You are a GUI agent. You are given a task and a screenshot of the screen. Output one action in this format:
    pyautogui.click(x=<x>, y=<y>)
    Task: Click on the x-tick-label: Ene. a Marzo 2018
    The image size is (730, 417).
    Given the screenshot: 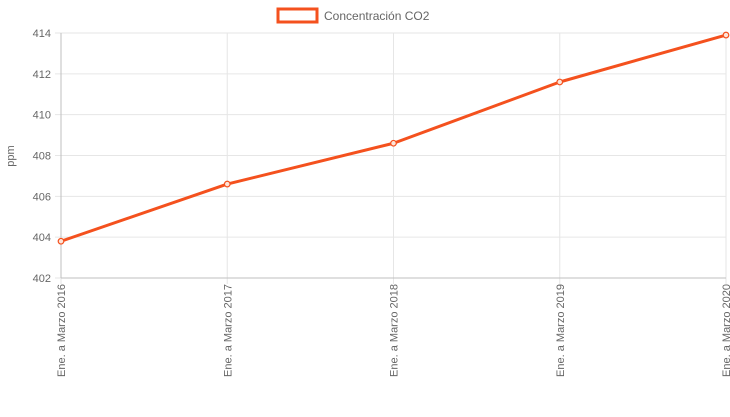 What is the action you would take?
    pyautogui.click(x=395, y=330)
    